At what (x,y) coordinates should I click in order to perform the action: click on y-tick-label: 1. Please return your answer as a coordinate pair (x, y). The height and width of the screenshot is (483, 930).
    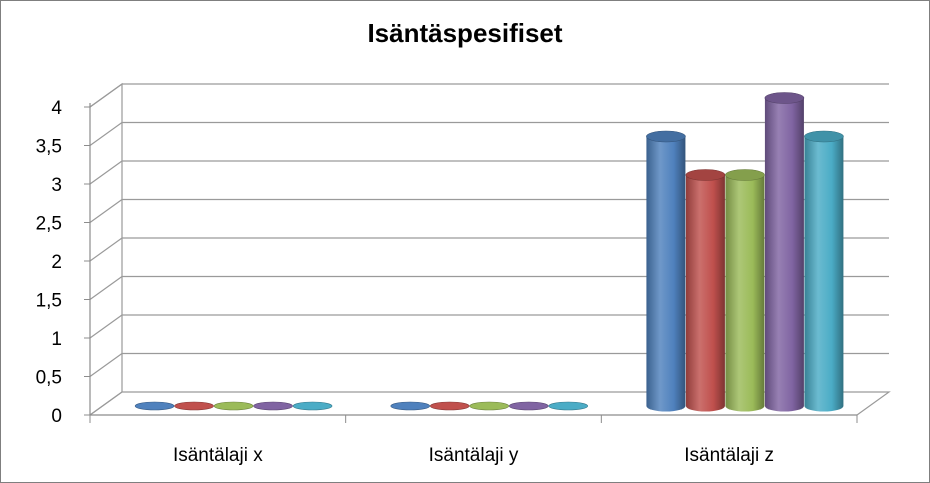
    Looking at the image, I should click on (56, 339).